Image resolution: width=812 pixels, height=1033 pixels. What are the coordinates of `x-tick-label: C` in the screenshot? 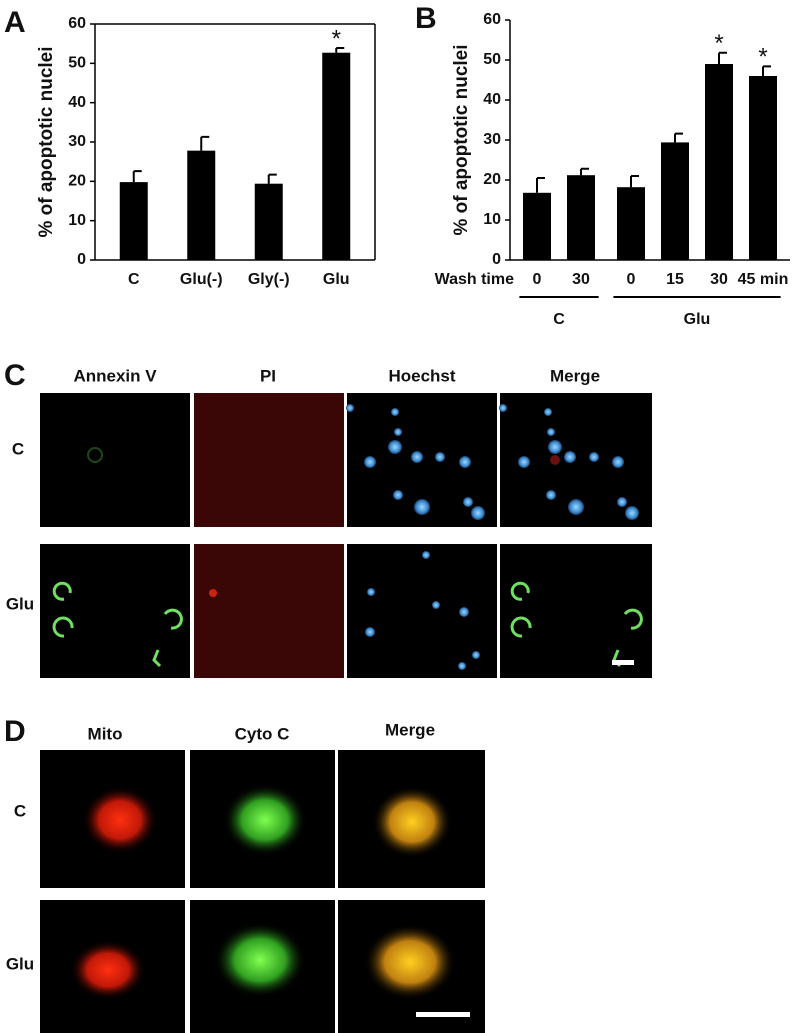 It's located at (134, 279).